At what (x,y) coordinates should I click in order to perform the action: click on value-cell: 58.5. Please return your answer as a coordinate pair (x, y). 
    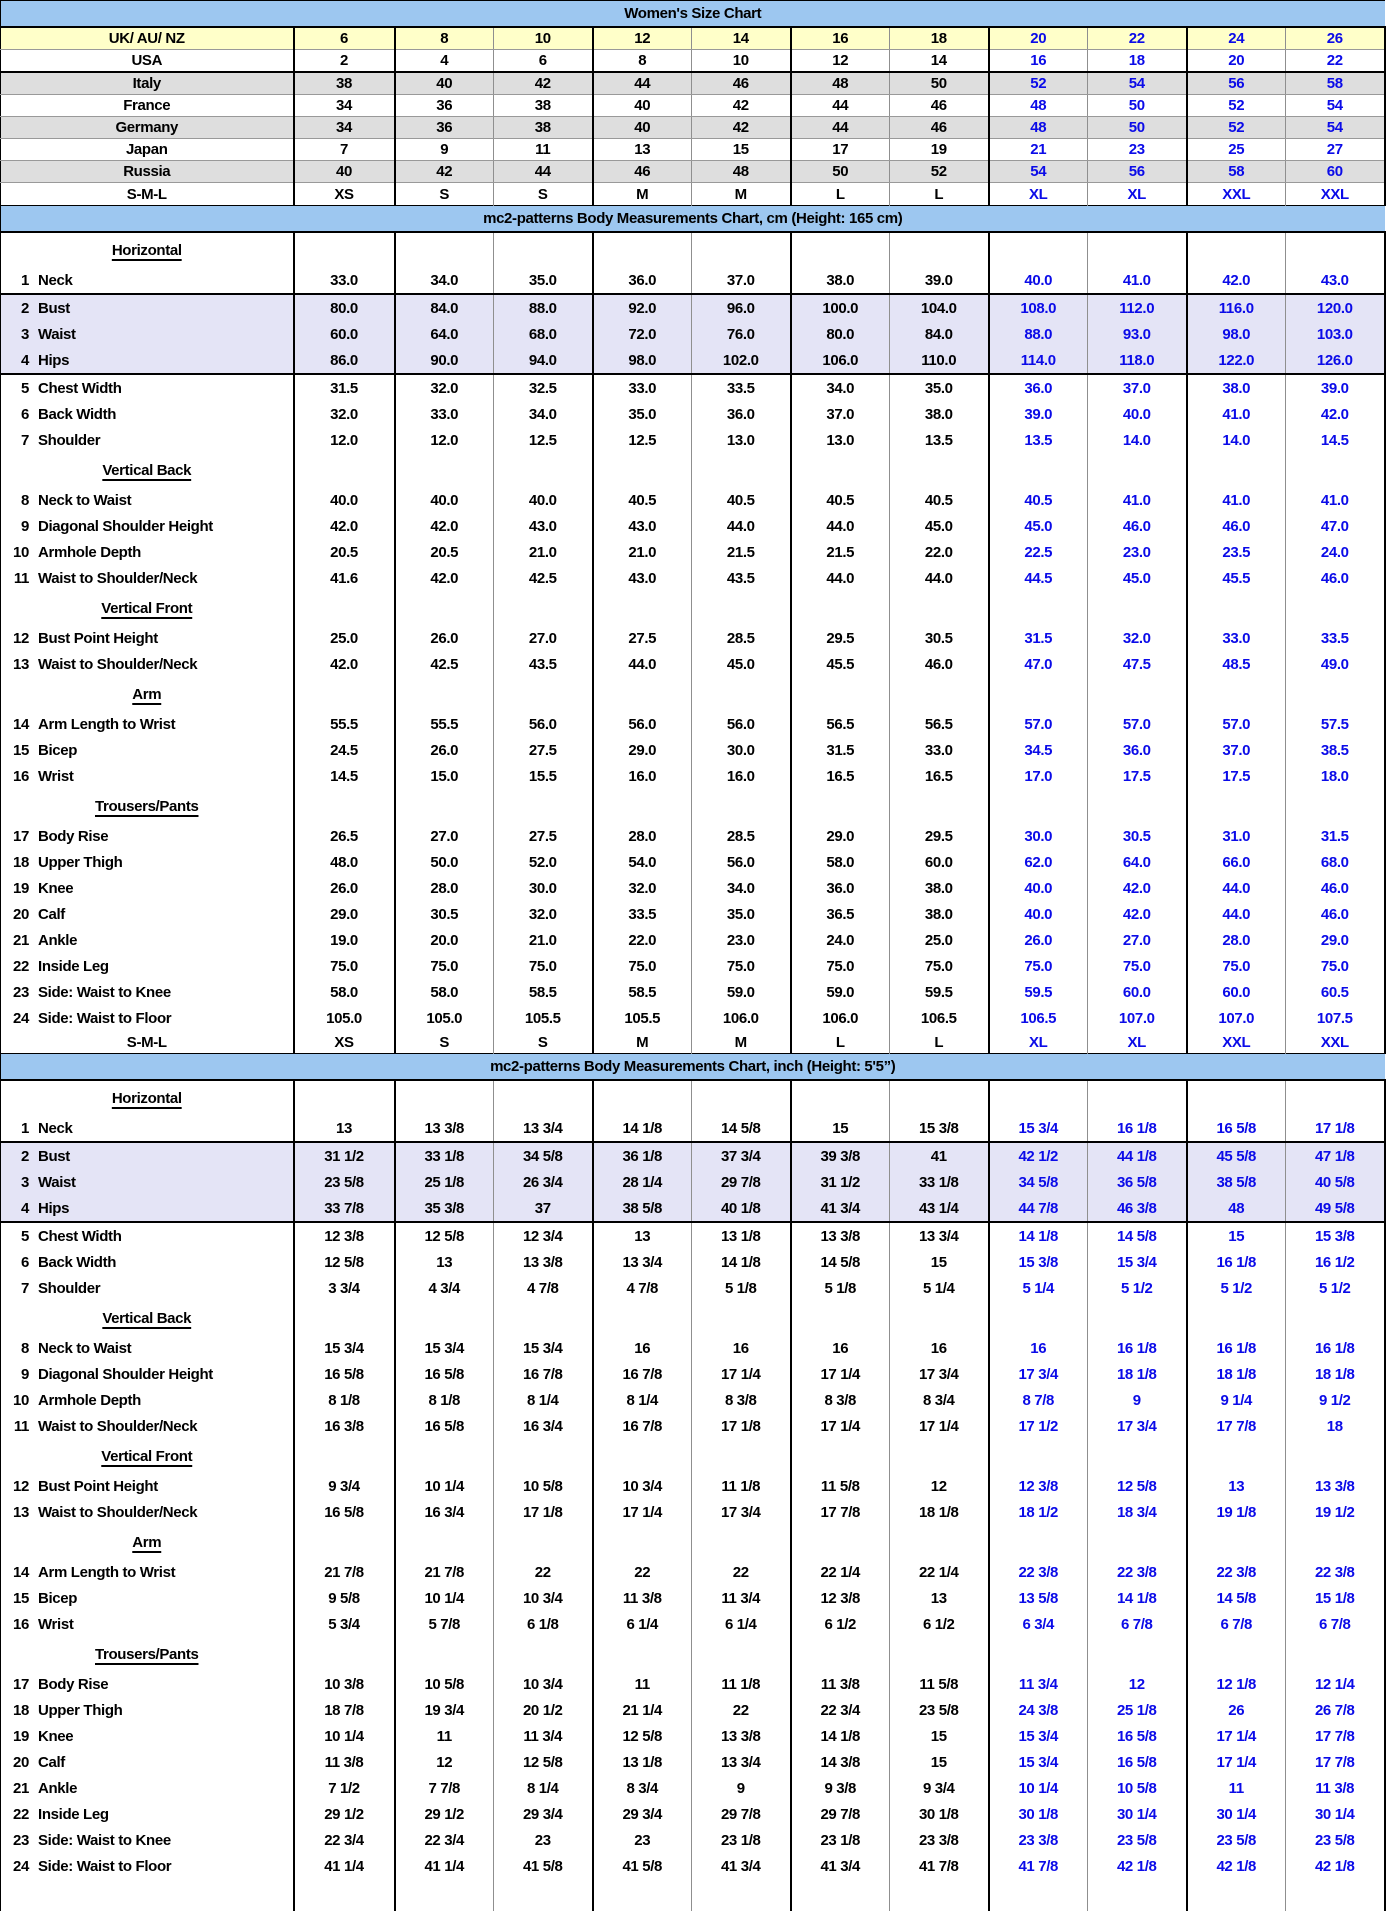
    Looking at the image, I should click on (642, 992).